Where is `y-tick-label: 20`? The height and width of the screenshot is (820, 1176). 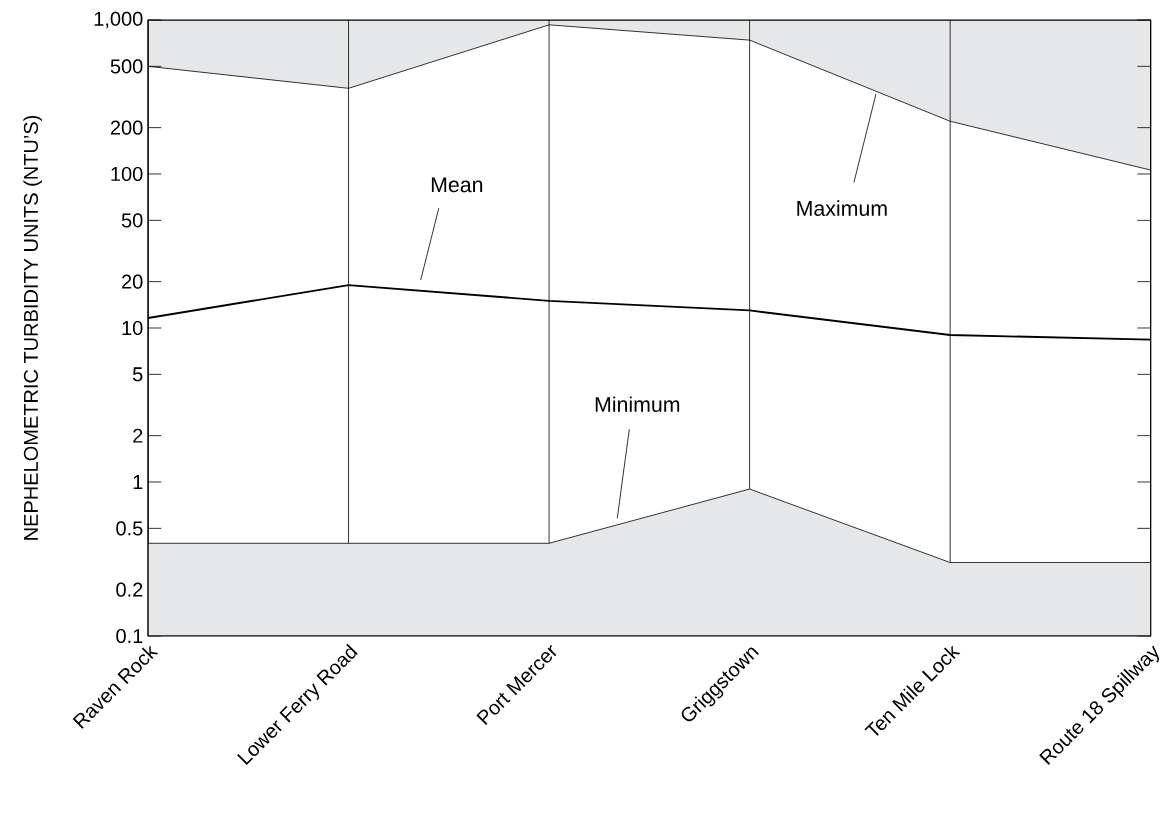
y-tick-label: 20 is located at coordinates (132, 281).